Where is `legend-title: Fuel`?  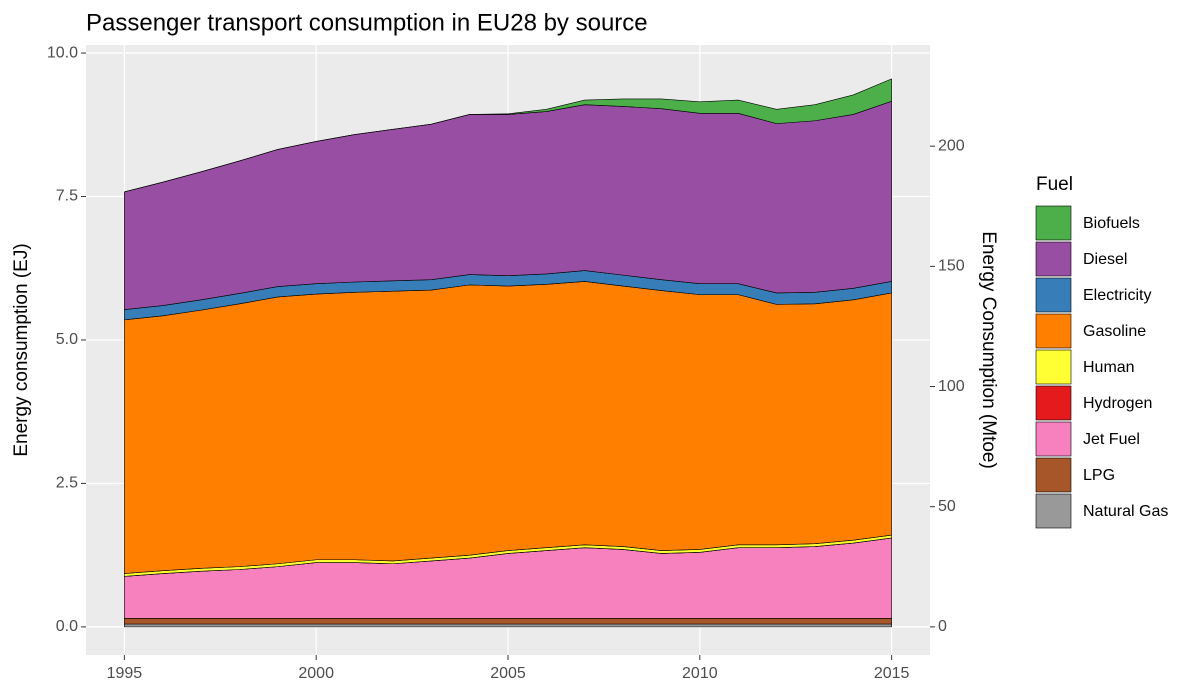 legend-title: Fuel is located at coordinates (1054, 184).